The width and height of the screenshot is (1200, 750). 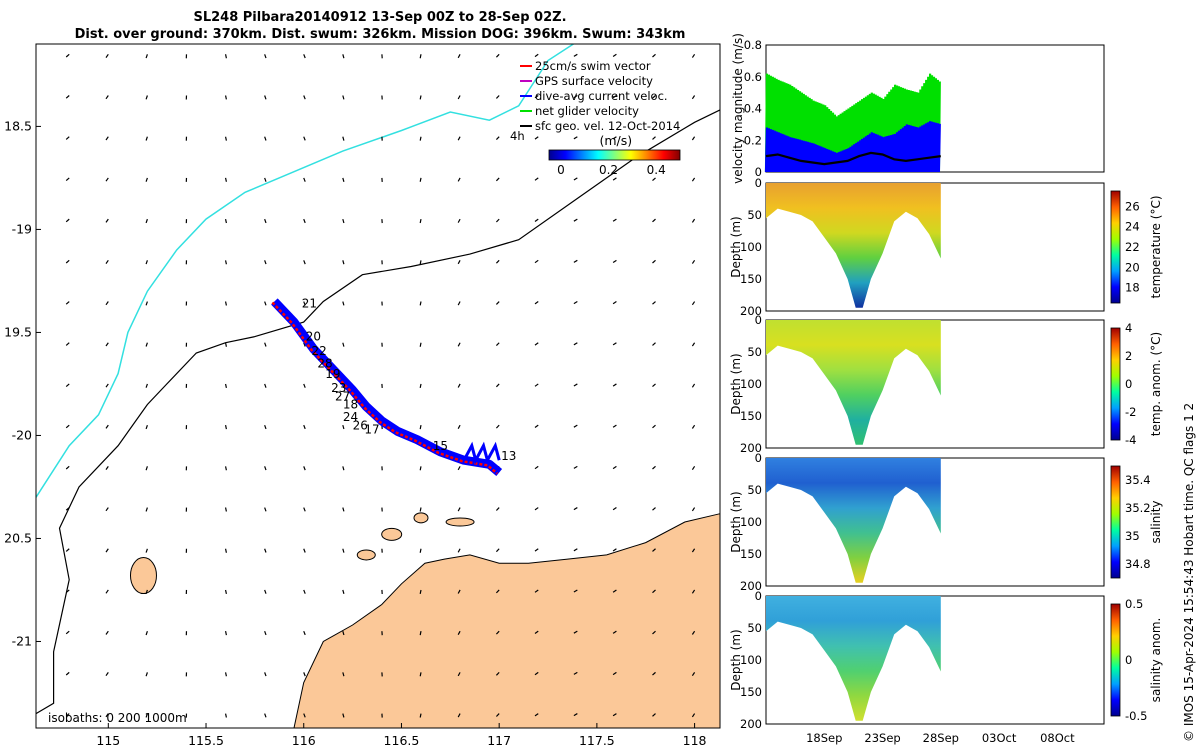 I want to click on depth-tick: 50, so click(x=754, y=352).